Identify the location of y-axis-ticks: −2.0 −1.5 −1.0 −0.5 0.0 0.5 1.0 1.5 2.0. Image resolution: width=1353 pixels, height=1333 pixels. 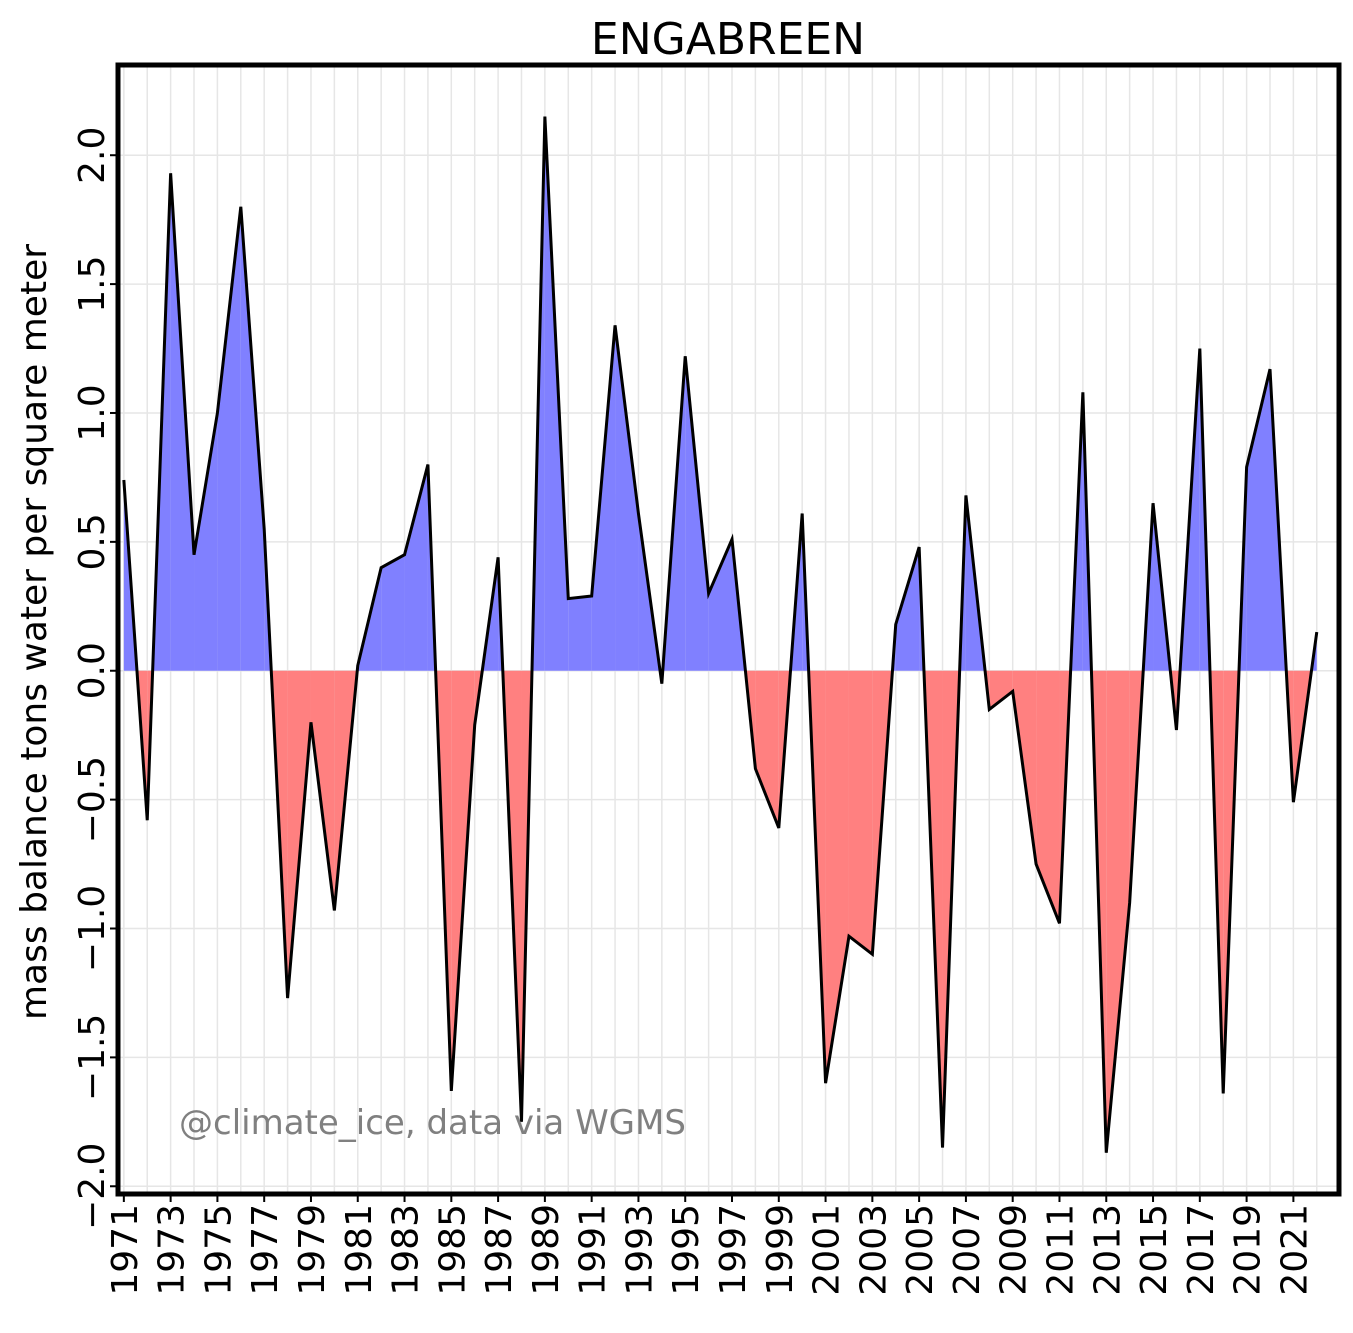
(95, 678).